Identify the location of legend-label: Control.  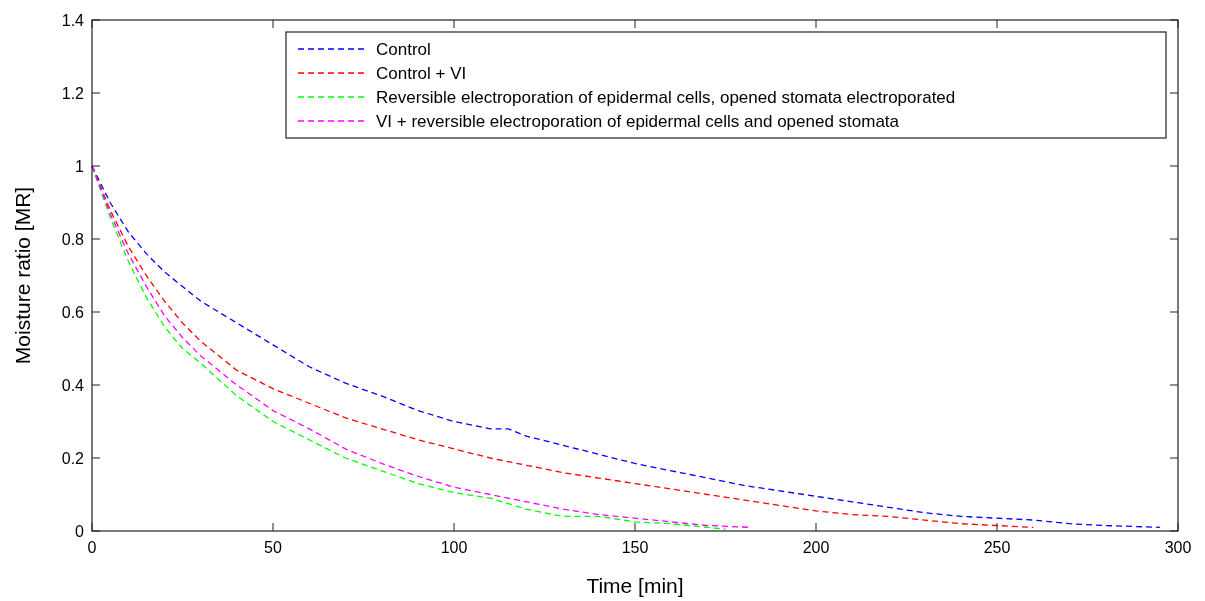
(403, 49).